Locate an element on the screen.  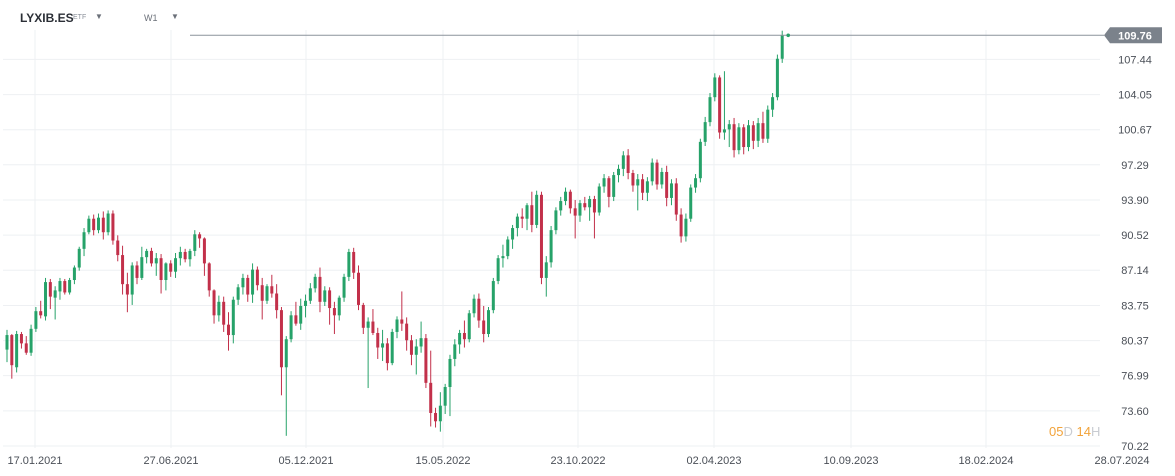
y-tick-label: 73.60 is located at coordinates (1135, 412).